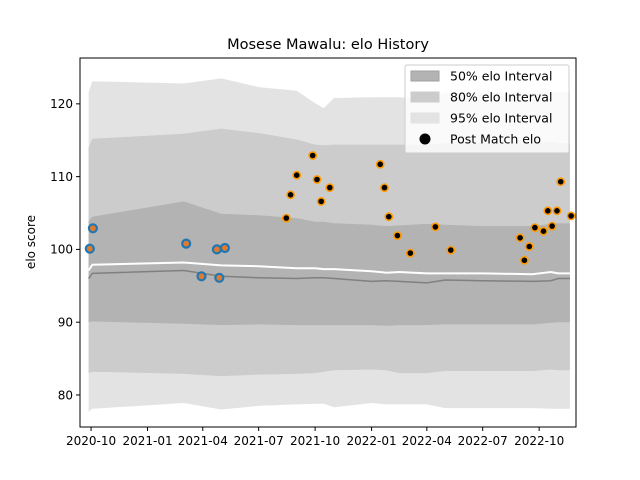 Image resolution: width=640 pixels, height=480 pixels. I want to click on x-tick-label: 2021-07, so click(259, 441).